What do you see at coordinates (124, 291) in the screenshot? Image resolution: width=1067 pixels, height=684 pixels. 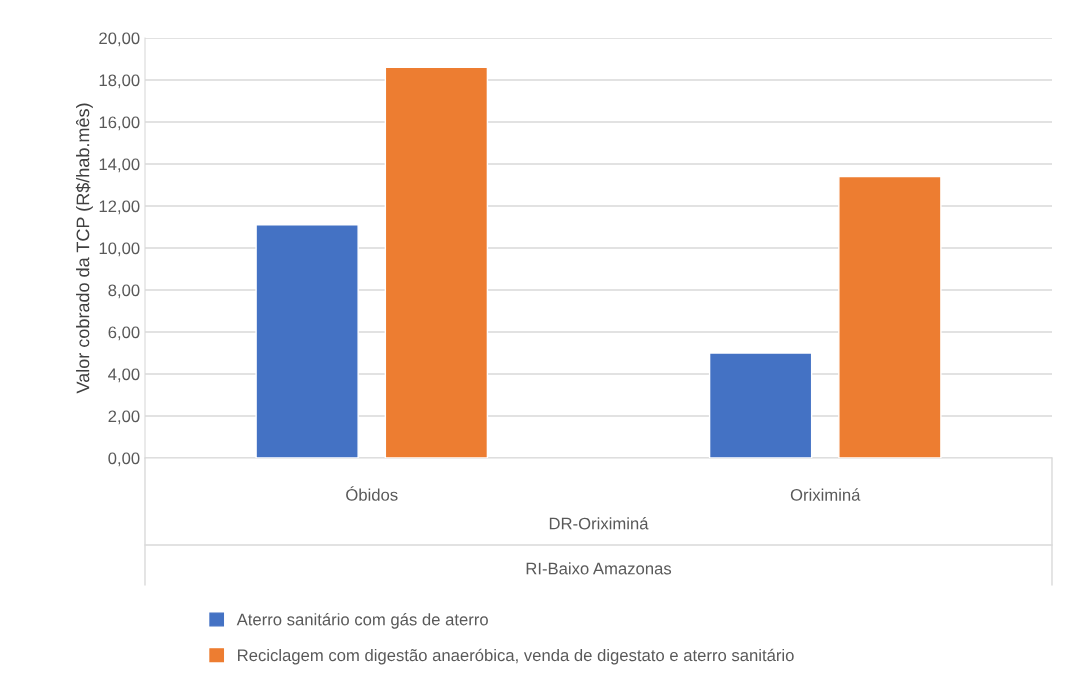 I see `y-tick-label: 8,00` at bounding box center [124, 291].